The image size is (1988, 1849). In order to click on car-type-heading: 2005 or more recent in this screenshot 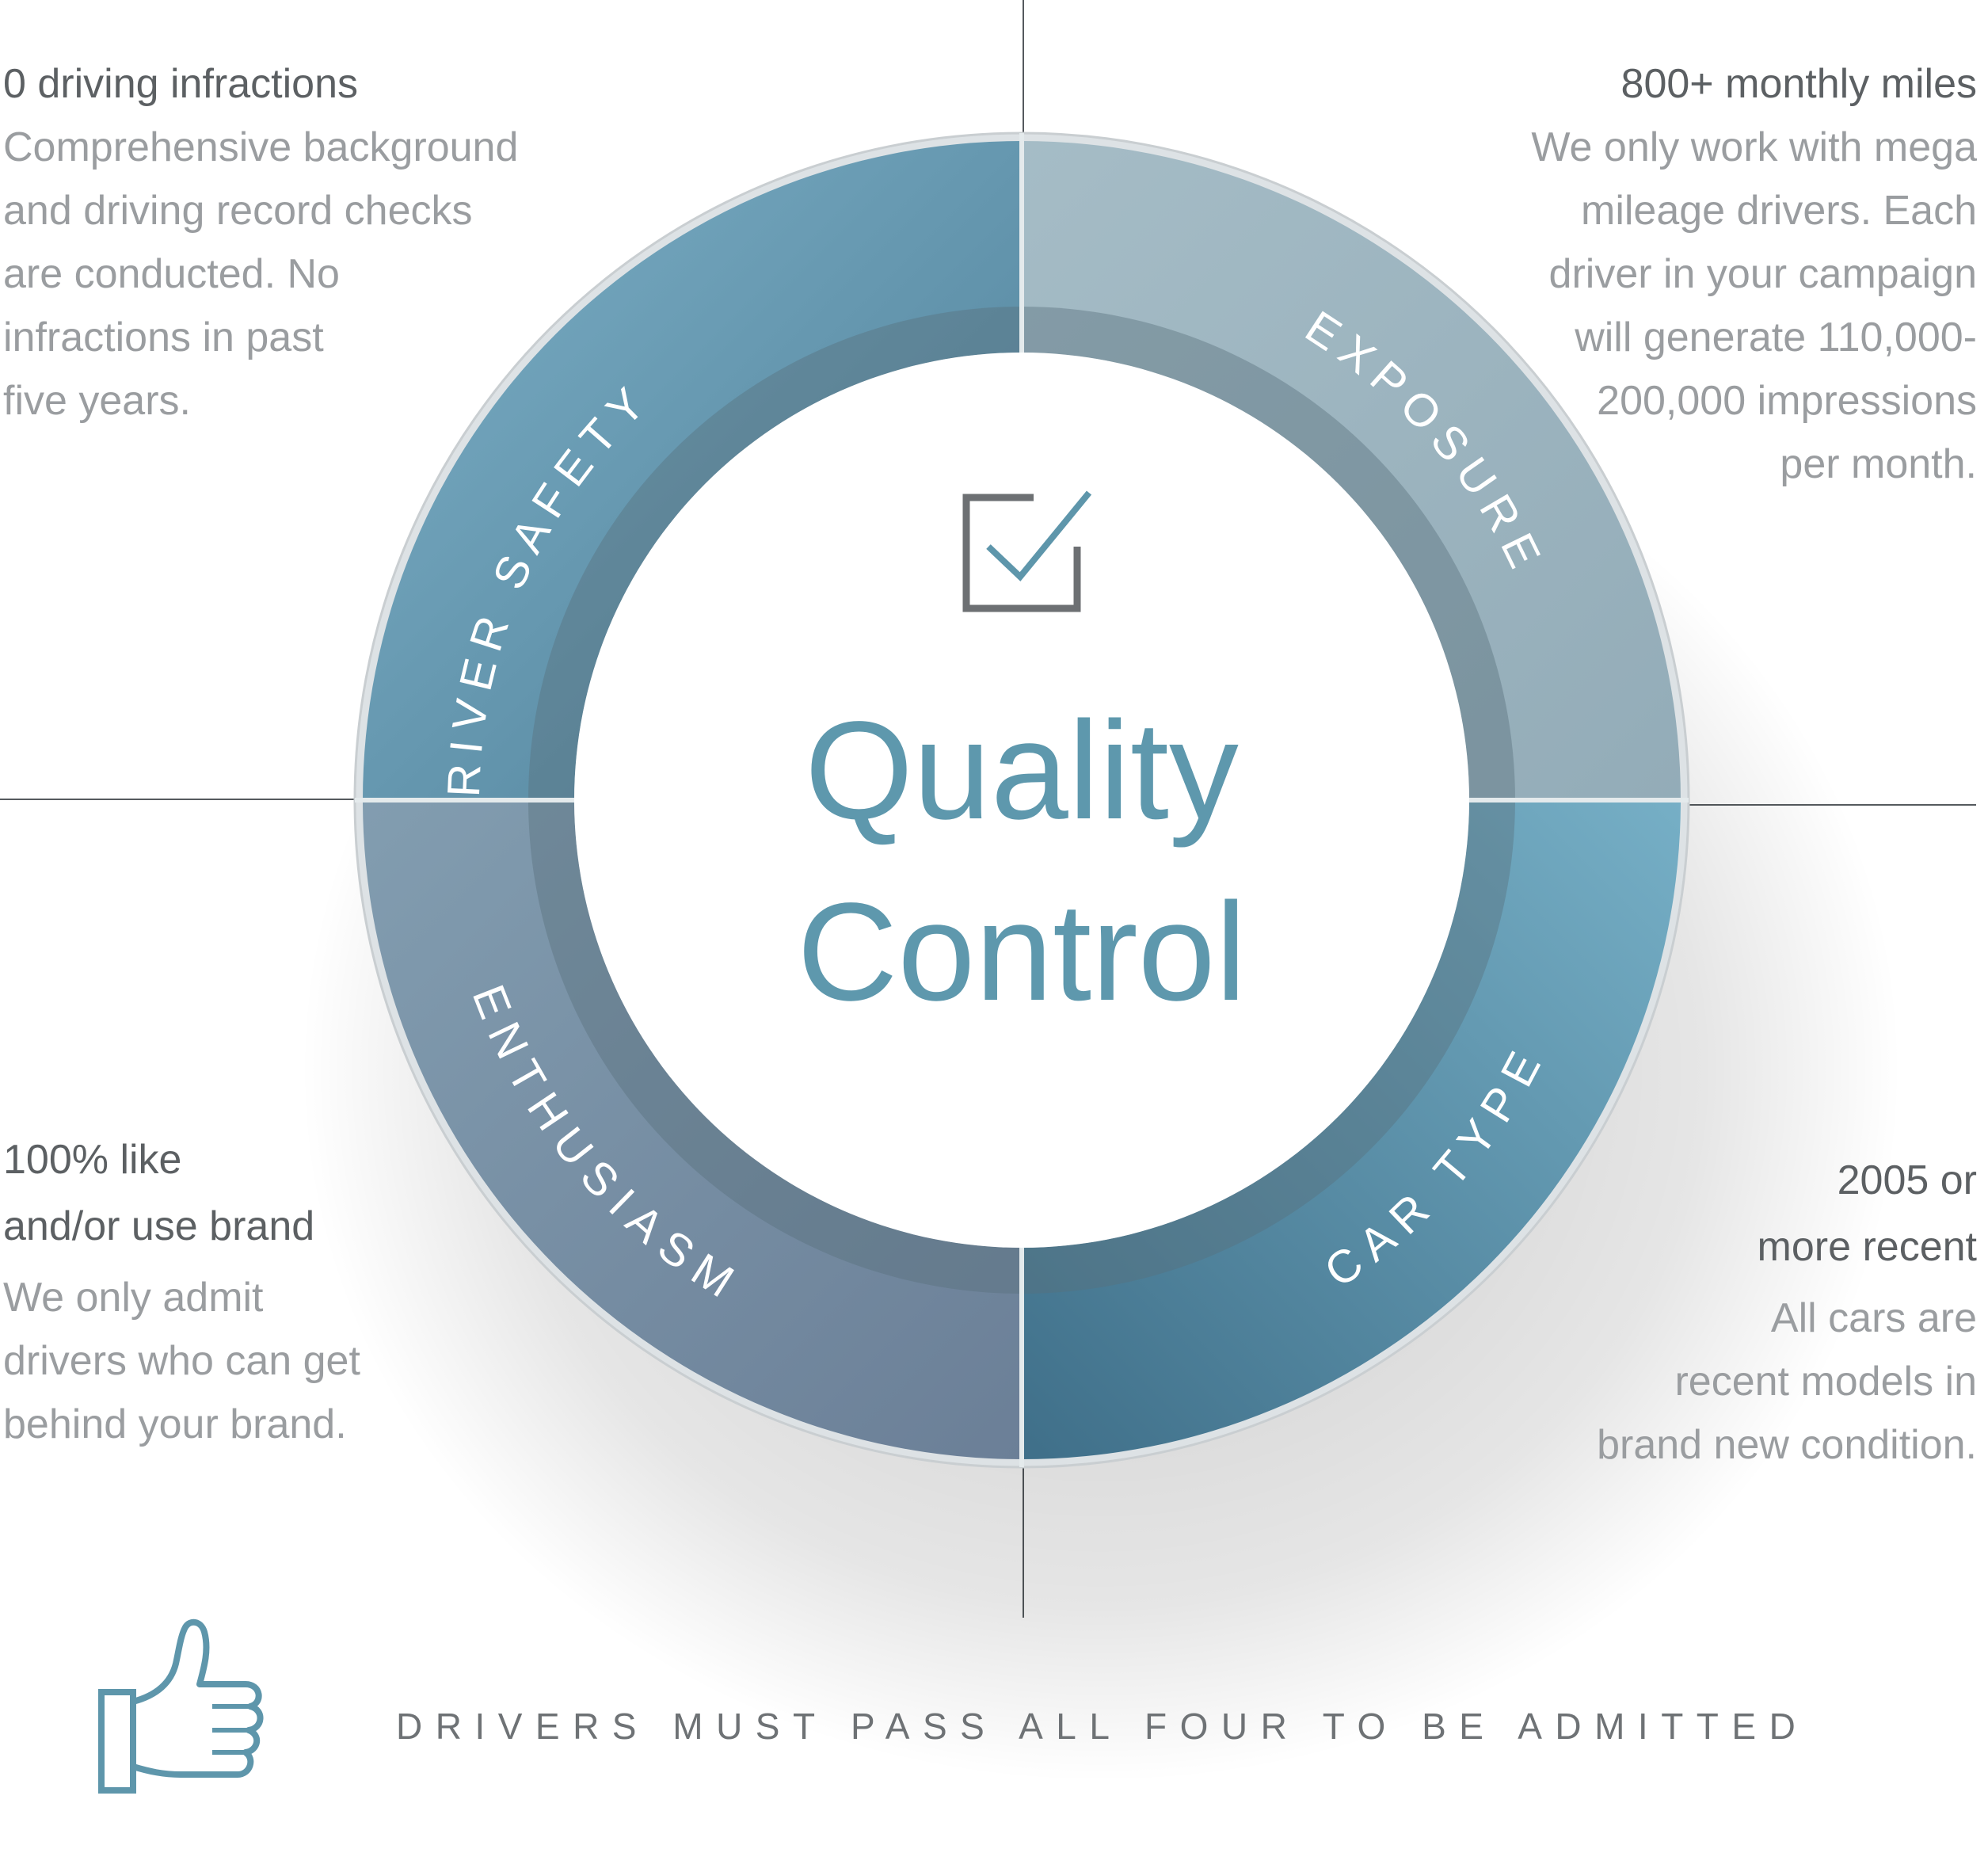, I will do `click(1867, 1213)`.